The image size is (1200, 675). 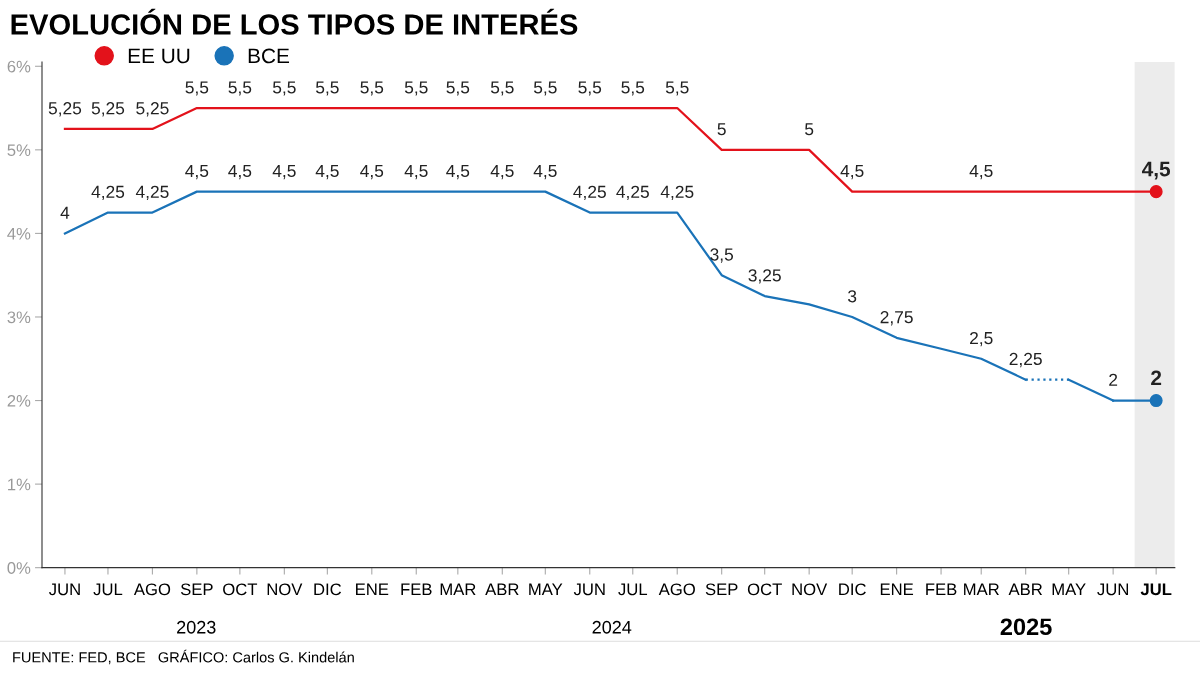 I want to click on data-label: 2,25, so click(x=1025, y=360).